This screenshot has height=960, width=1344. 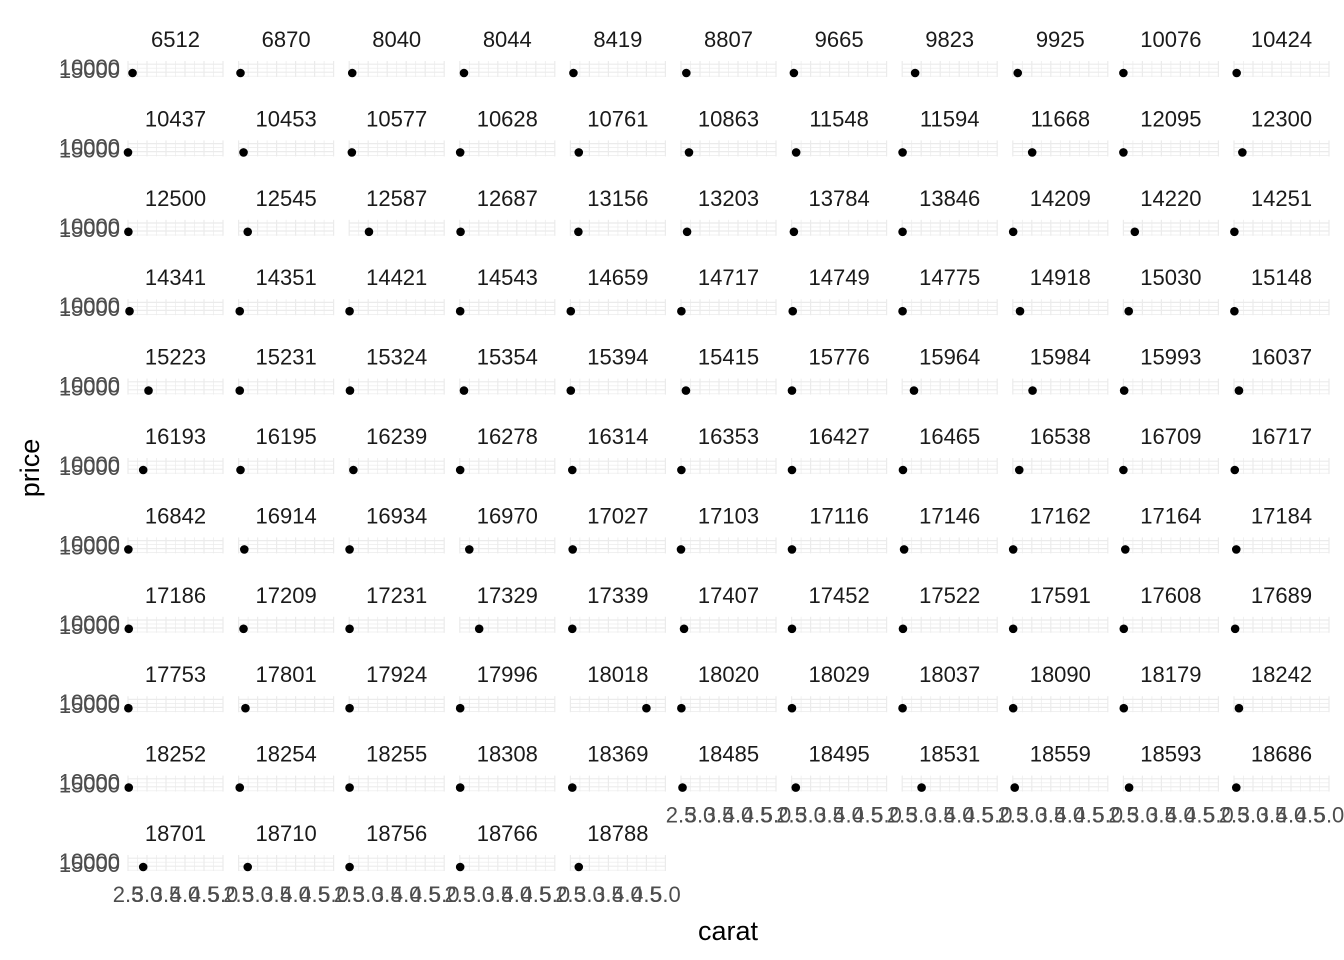 I want to click on facet-panel: 17184, so click(x=1280, y=528).